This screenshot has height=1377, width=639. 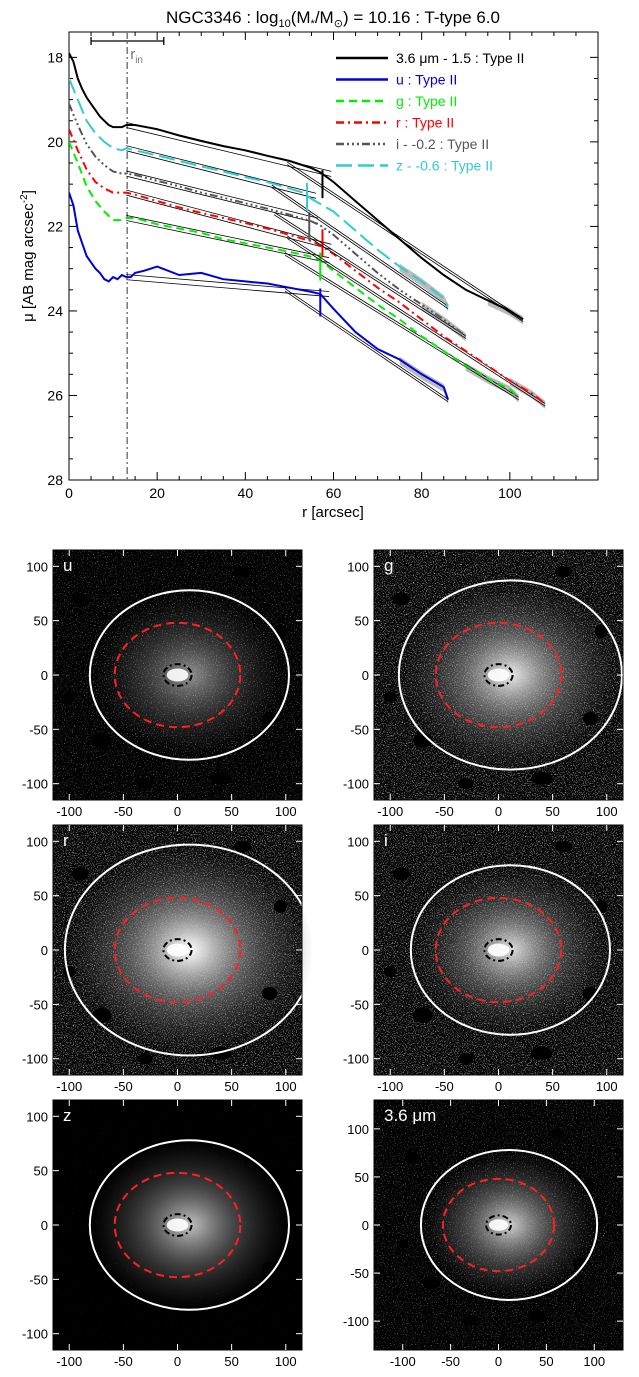 What do you see at coordinates (552, 1086) in the screenshot?
I see `panel-x-tick-label-3: 50` at bounding box center [552, 1086].